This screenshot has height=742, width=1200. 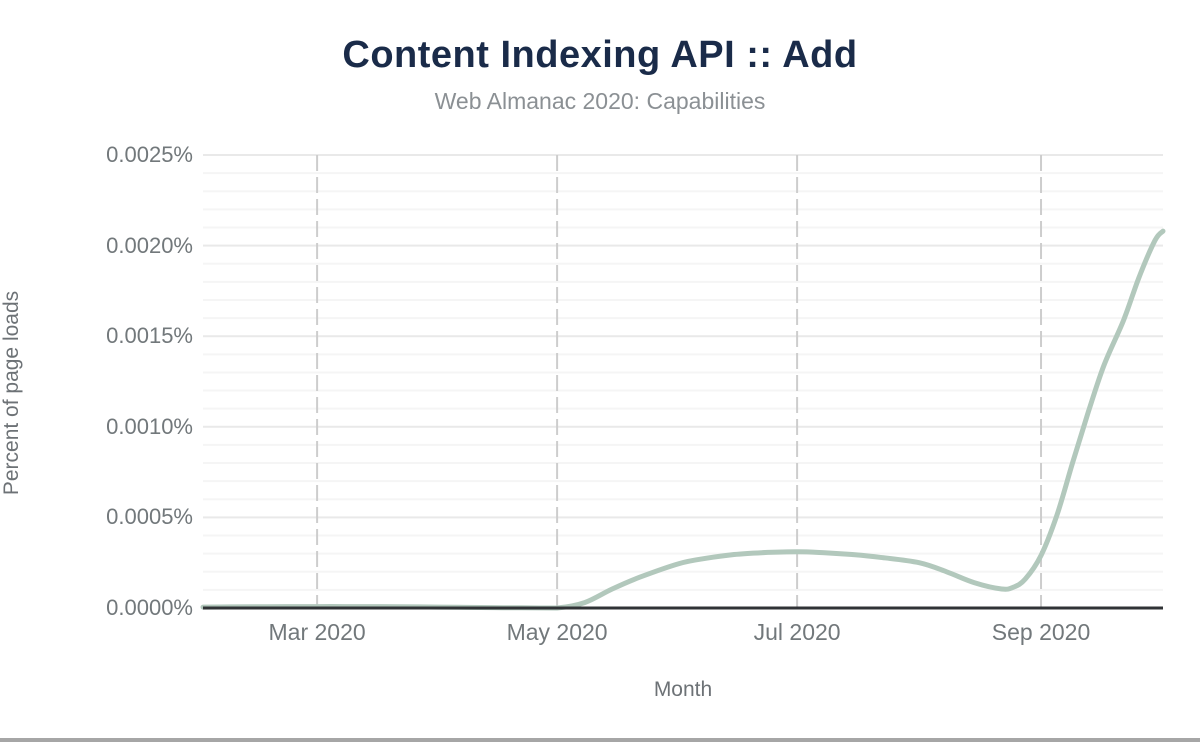 What do you see at coordinates (600, 740) in the screenshot?
I see `bottom-divider` at bounding box center [600, 740].